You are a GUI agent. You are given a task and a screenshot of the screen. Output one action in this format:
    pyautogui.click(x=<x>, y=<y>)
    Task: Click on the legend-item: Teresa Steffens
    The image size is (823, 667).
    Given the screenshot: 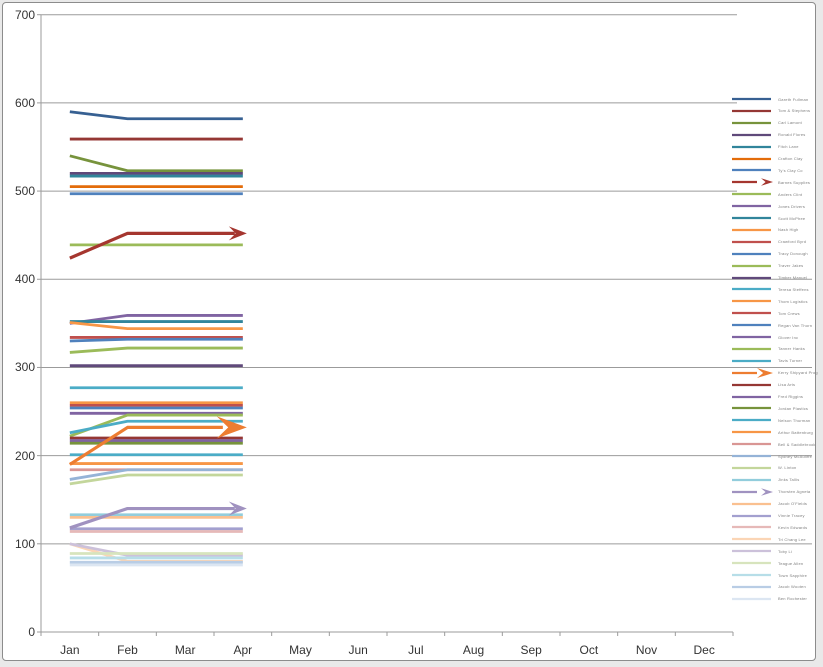 What is the action you would take?
    pyautogui.click(x=770, y=289)
    